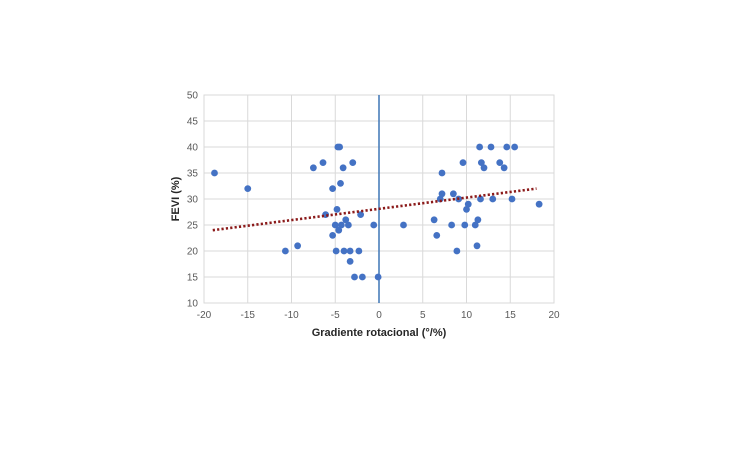 This screenshot has height=474, width=750. I want to click on y-tick-label: 45, so click(193, 122).